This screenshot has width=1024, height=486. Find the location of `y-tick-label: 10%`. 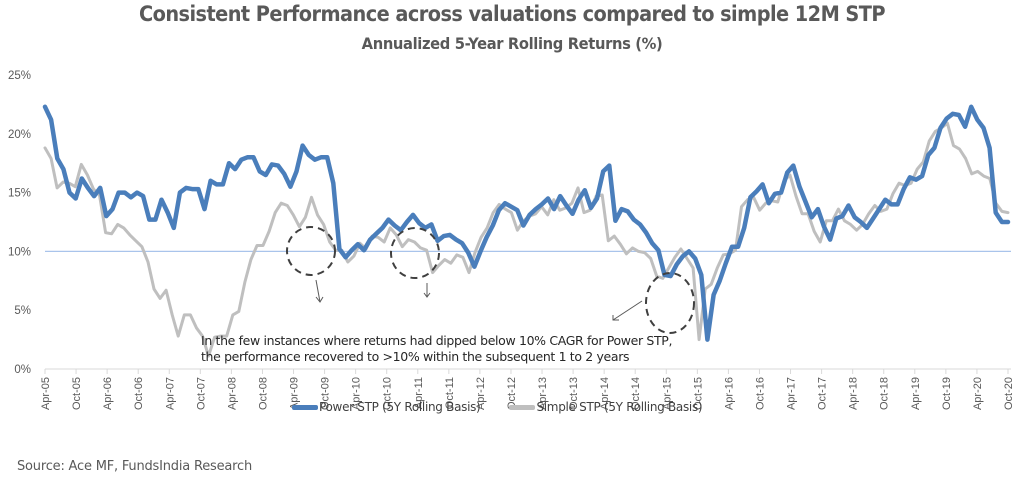

y-tick-label: 10% is located at coordinates (19, 252).